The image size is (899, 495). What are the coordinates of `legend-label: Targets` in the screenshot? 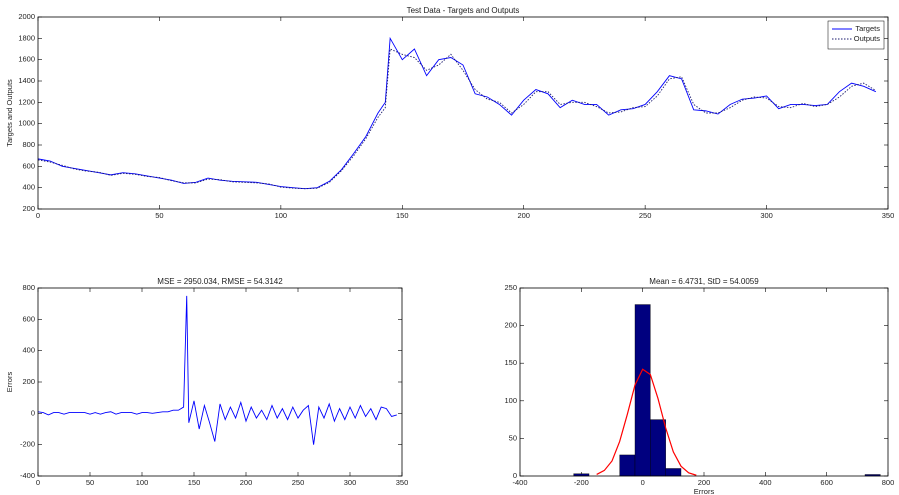 It's located at (867, 28).